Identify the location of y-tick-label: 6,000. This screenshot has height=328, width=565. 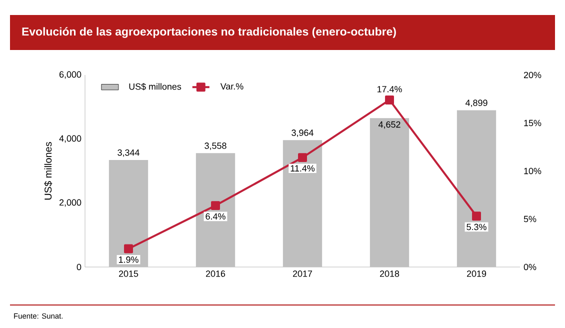
(71, 75).